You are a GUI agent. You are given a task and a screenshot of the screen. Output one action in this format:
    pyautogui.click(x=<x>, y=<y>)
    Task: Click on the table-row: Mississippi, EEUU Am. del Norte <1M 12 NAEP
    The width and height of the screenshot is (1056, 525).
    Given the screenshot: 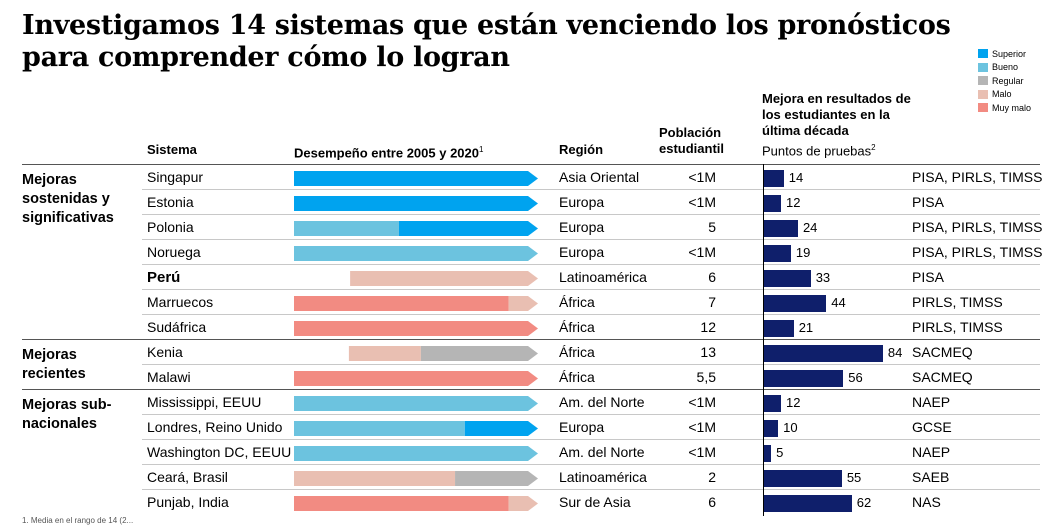 What is the action you would take?
    pyautogui.click(x=528, y=402)
    